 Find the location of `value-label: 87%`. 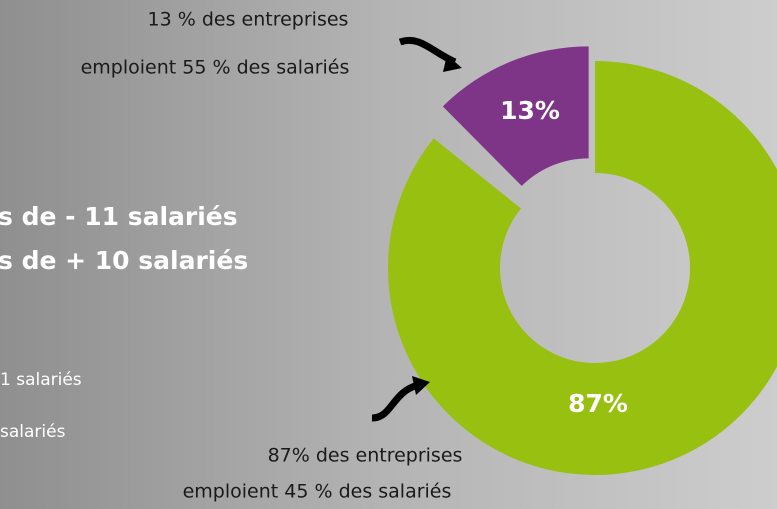

value-label: 87% is located at coordinates (598, 403).